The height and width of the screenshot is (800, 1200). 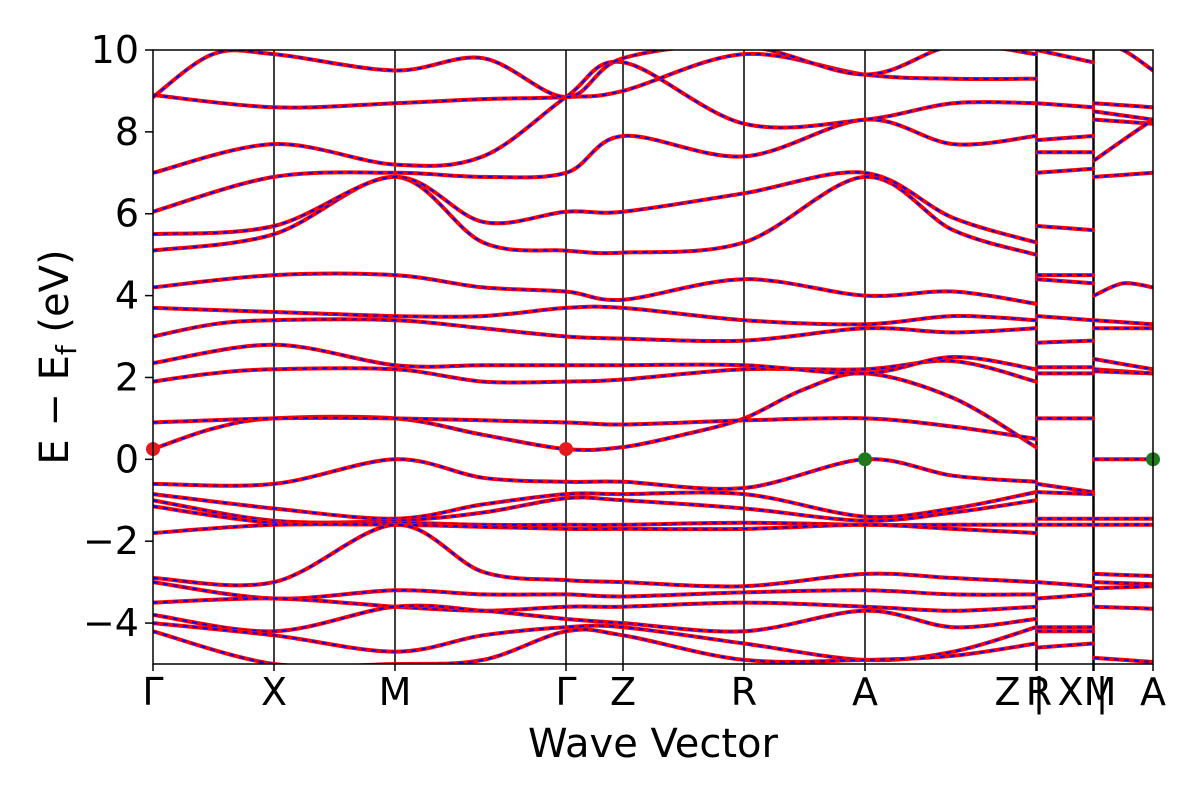 What do you see at coordinates (623, 692) in the screenshot?
I see `x-tick-label: Z` at bounding box center [623, 692].